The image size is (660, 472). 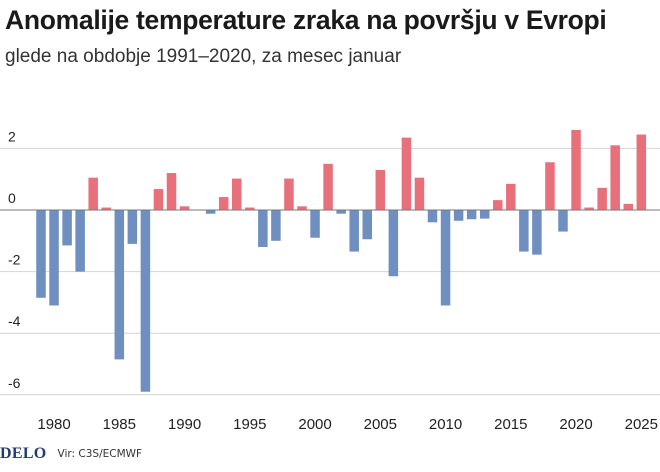 What do you see at coordinates (12, 136) in the screenshot?
I see `y-tick-label: 2` at bounding box center [12, 136].